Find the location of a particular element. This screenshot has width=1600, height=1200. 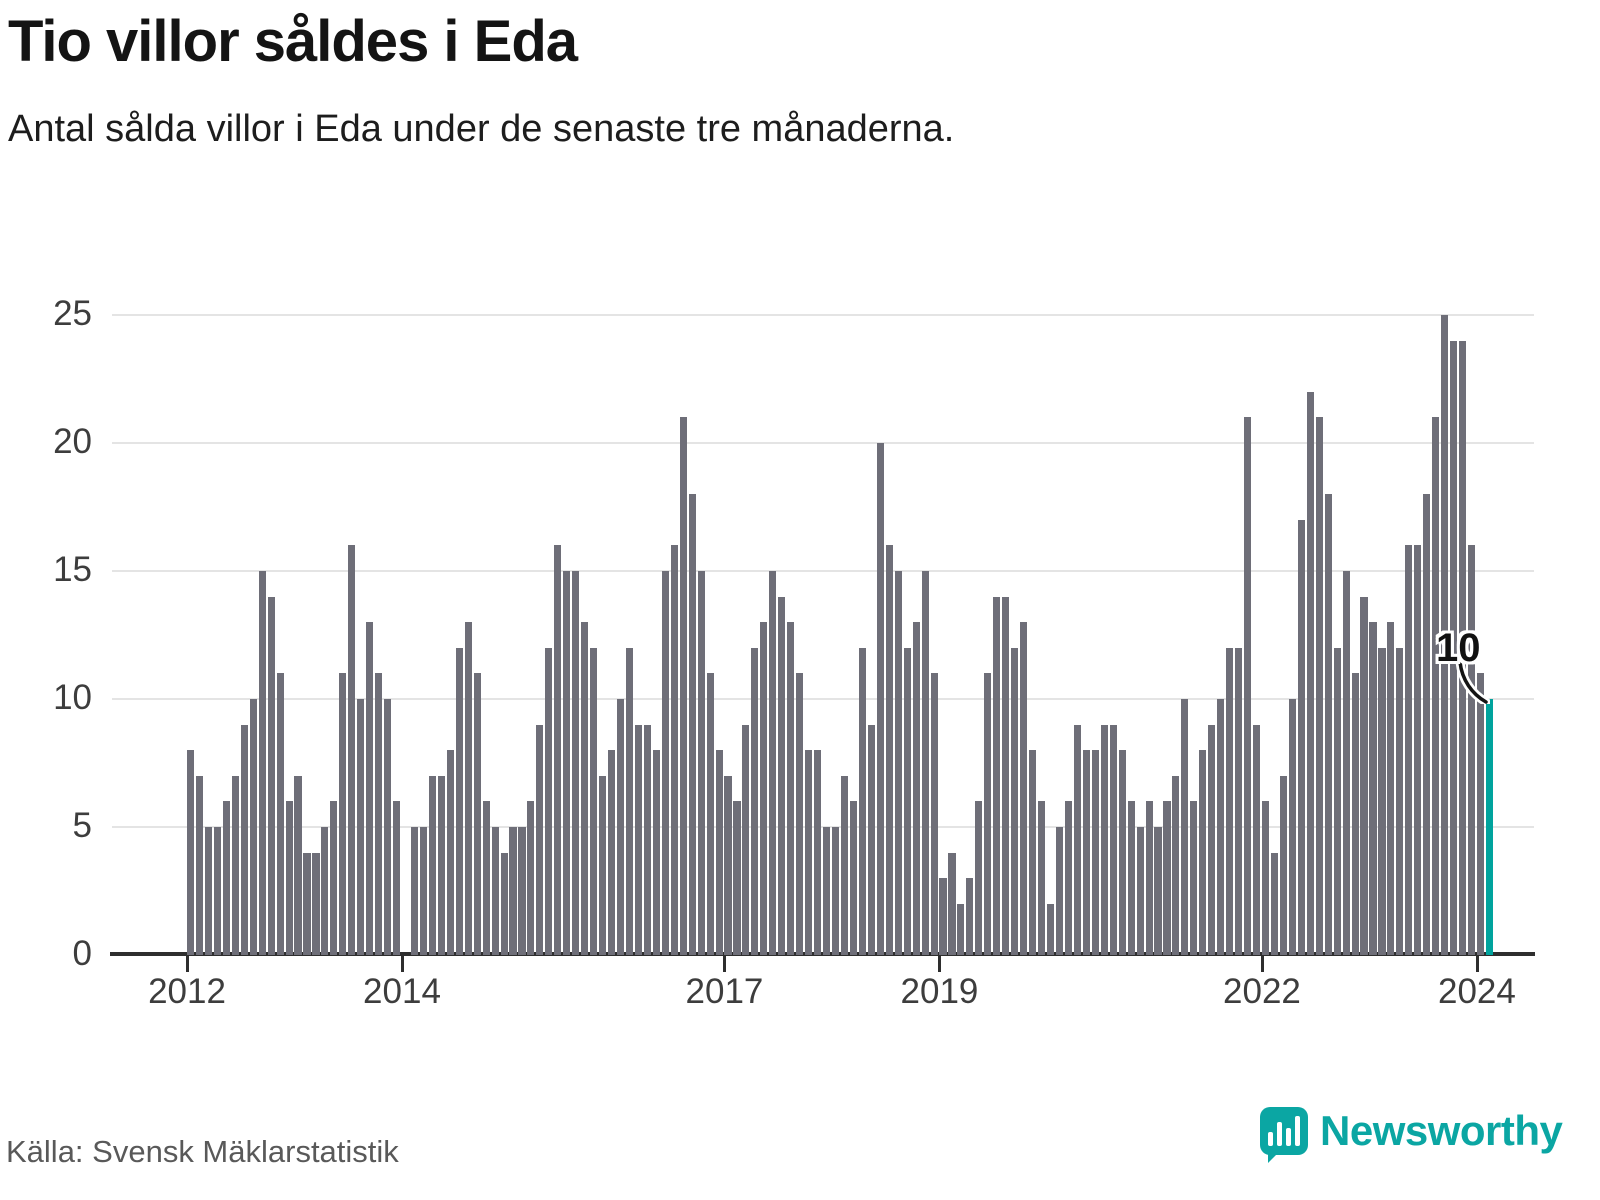

x-tick-2022 is located at coordinates (1262, 964).